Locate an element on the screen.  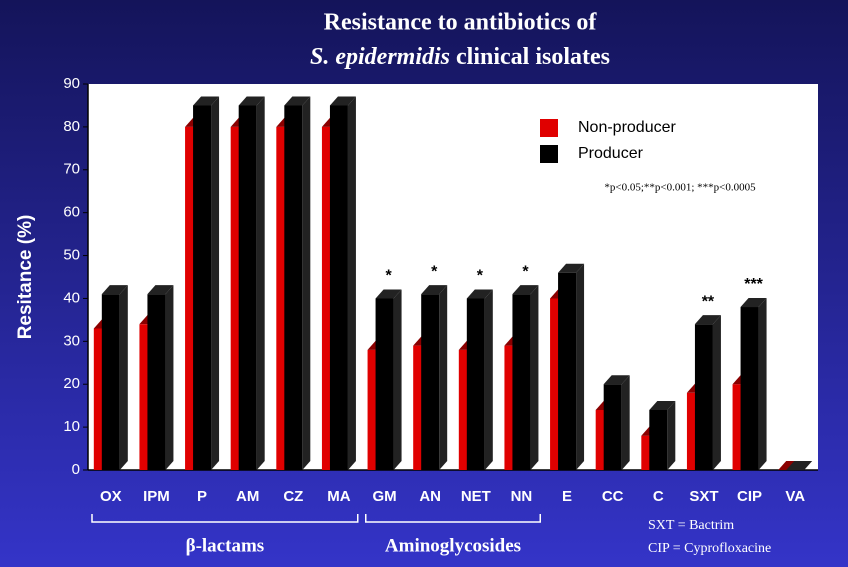
x-tick-label: C is located at coordinates (658, 496).